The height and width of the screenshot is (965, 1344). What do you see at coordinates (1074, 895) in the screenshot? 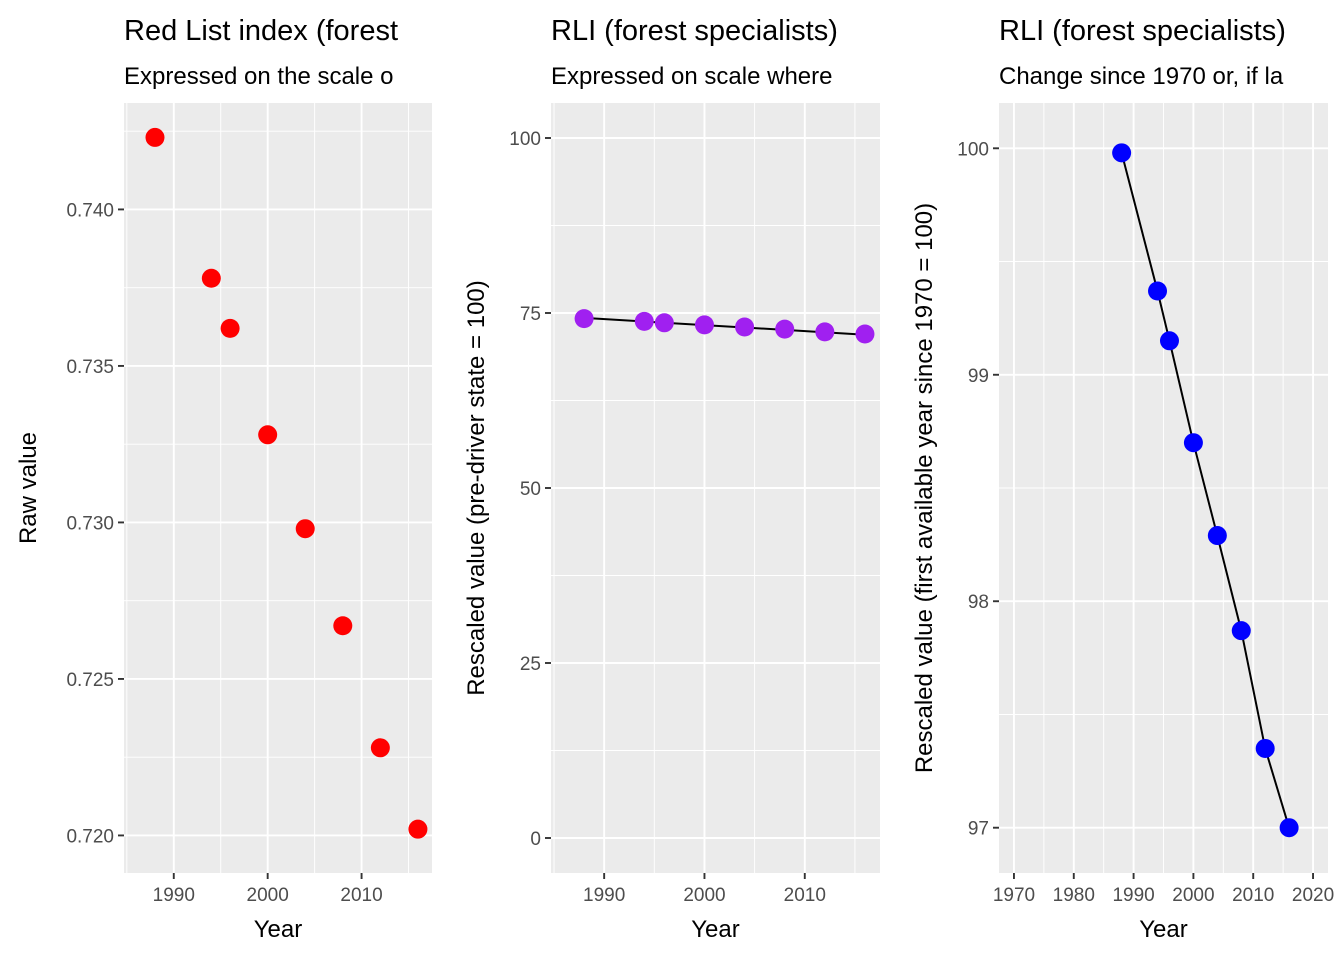
I see `x-tick-label: 1980` at bounding box center [1074, 895].